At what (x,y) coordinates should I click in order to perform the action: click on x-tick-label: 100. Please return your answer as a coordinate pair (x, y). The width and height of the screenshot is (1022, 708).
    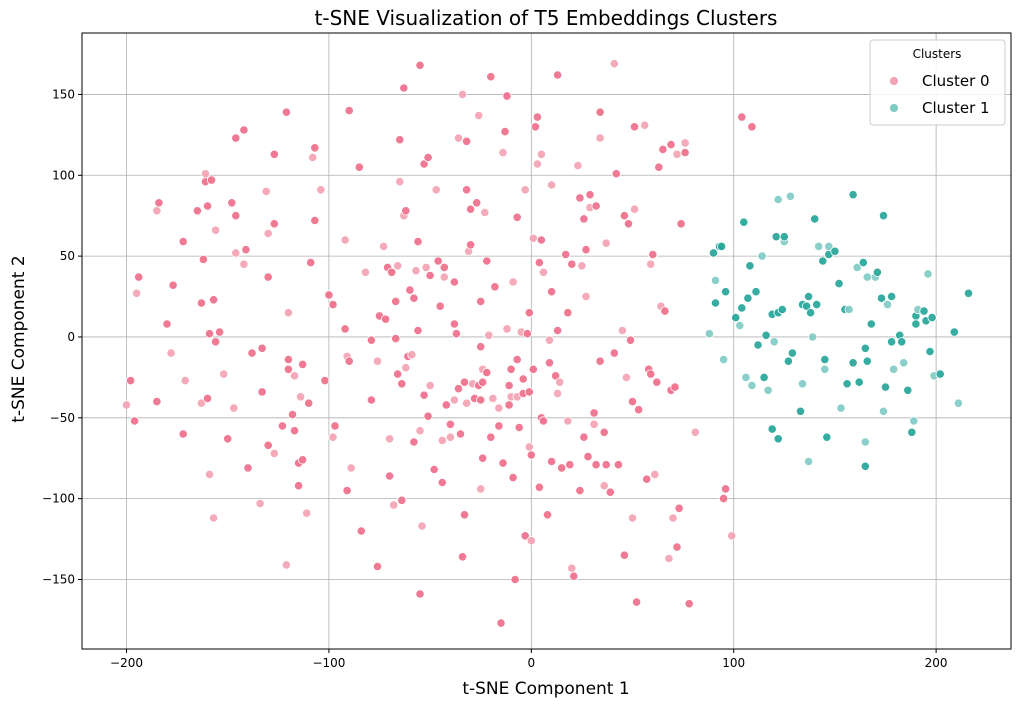
    Looking at the image, I should click on (733, 663).